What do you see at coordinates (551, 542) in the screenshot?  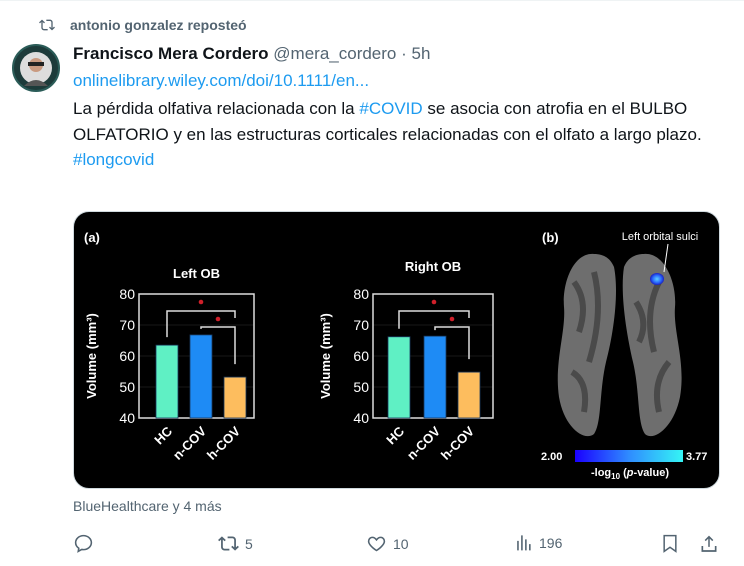 I see `views-count: 196` at bounding box center [551, 542].